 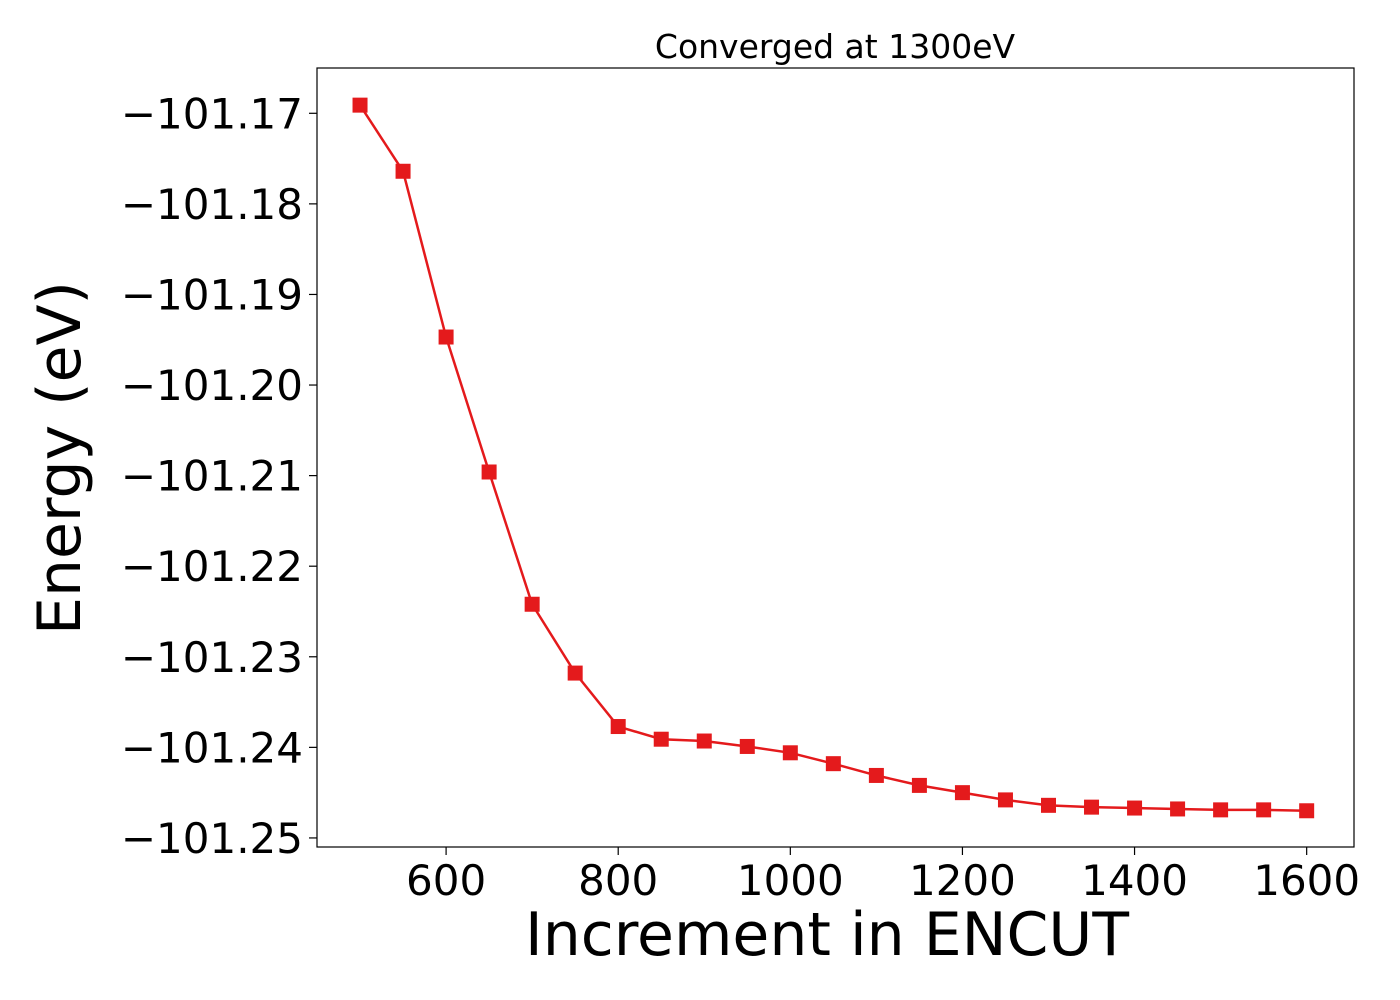 What do you see at coordinates (1134, 880) in the screenshot?
I see `x-tick-label: 1400` at bounding box center [1134, 880].